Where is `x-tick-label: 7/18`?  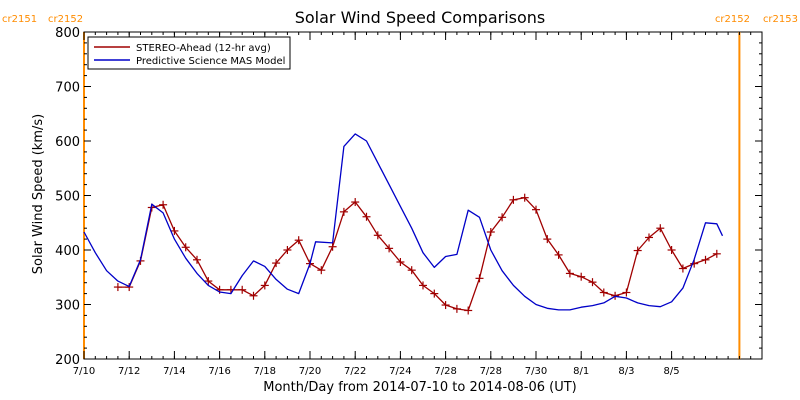
x-tick-label: 7/18 is located at coordinates (265, 371).